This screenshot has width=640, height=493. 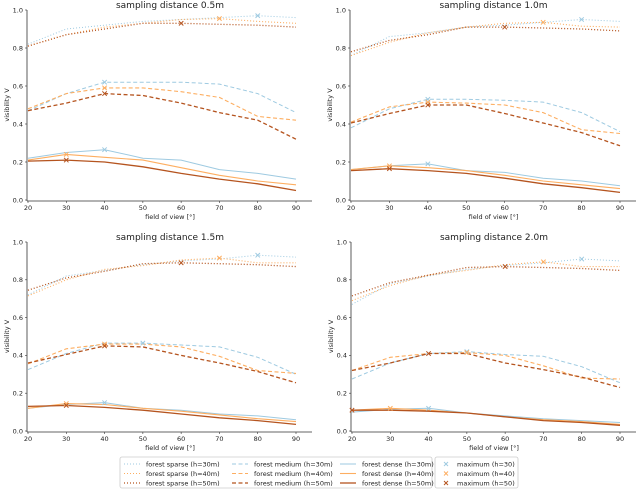 I want to click on y-axis-label: visibility V, so click(x=7, y=105).